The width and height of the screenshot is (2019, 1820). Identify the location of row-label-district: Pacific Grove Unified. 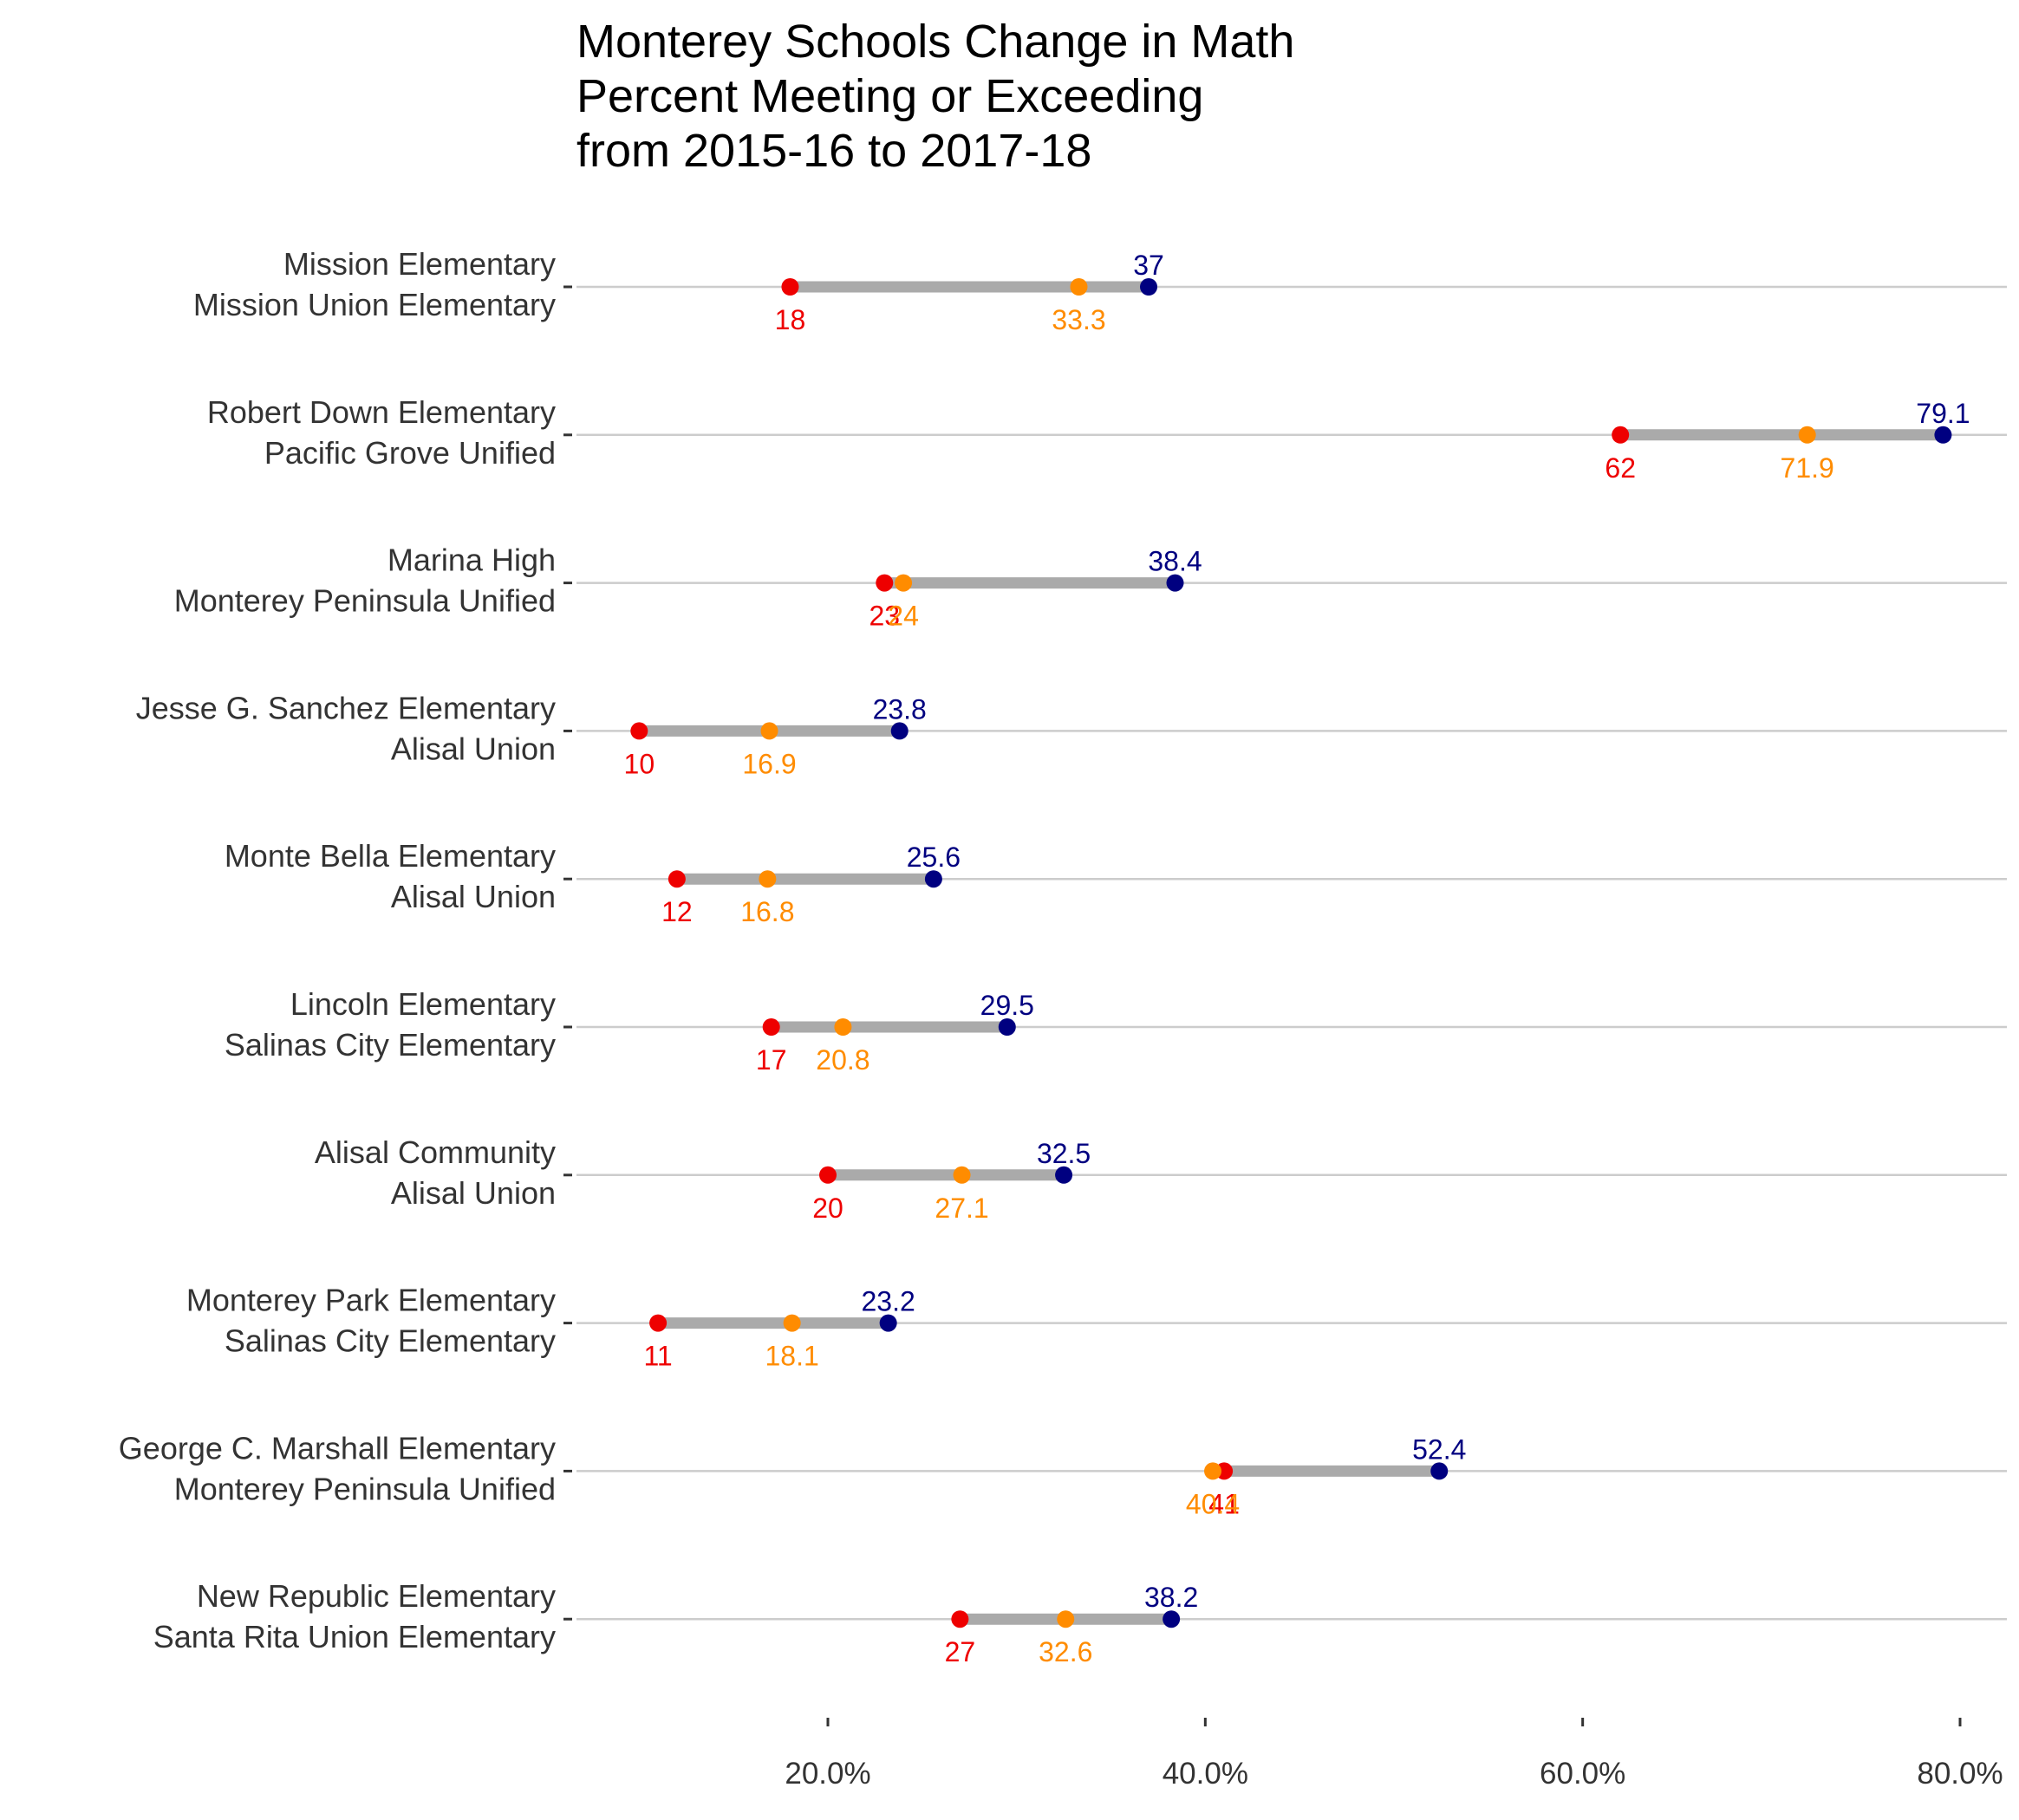
(410, 453).